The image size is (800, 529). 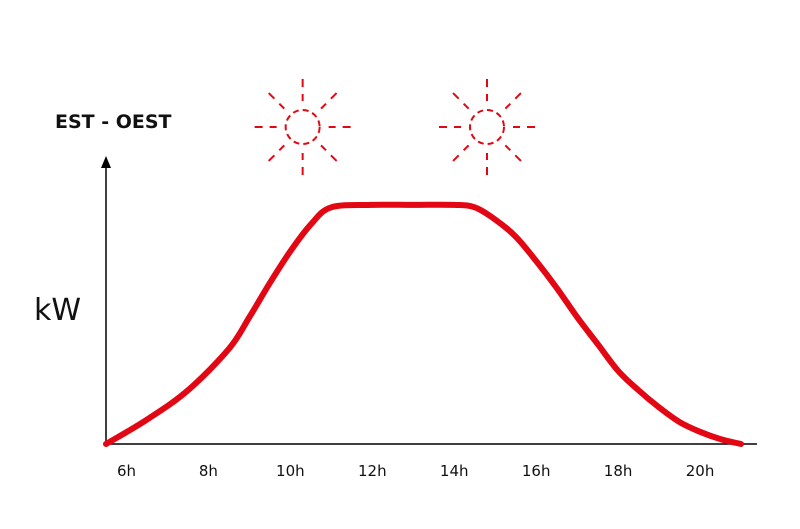 What do you see at coordinates (113, 122) in the screenshot?
I see `chart-title: EST - OEST` at bounding box center [113, 122].